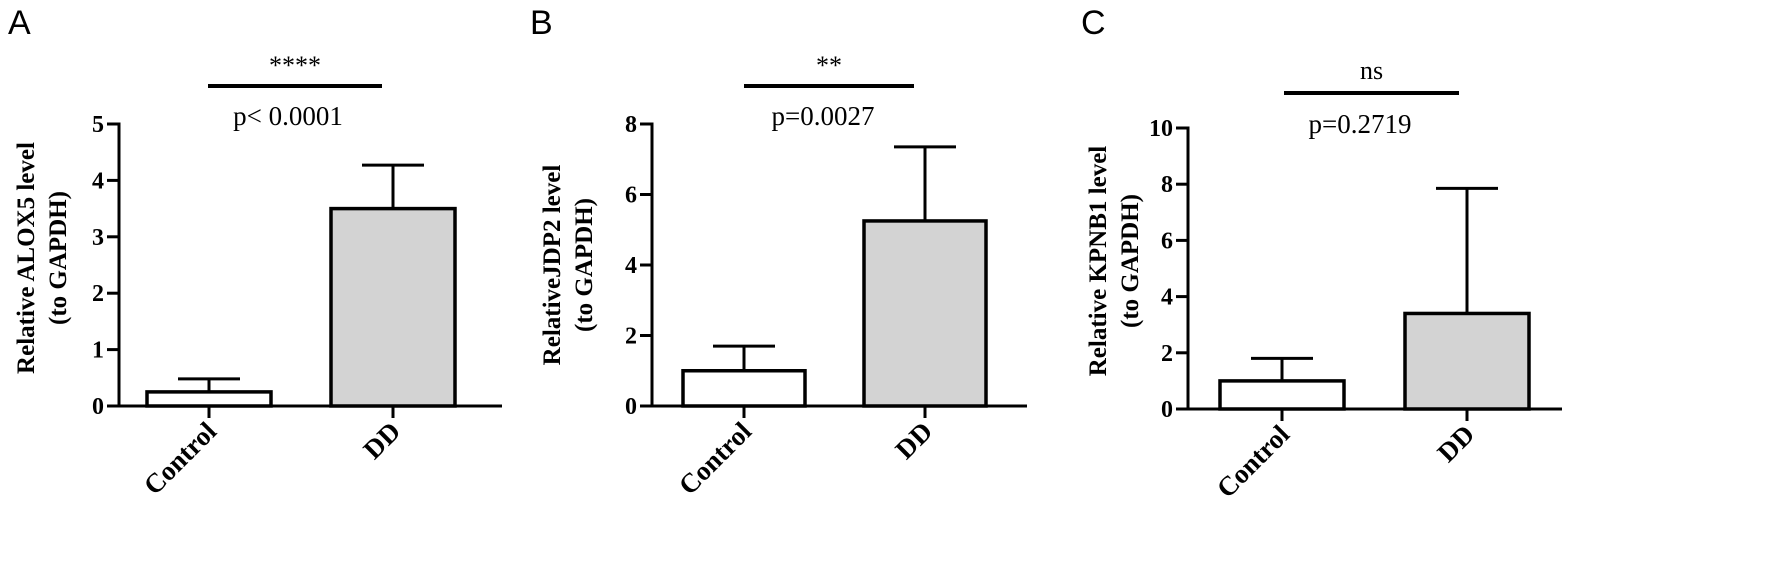  I want to click on y-tick-label: 3, so click(98, 238).